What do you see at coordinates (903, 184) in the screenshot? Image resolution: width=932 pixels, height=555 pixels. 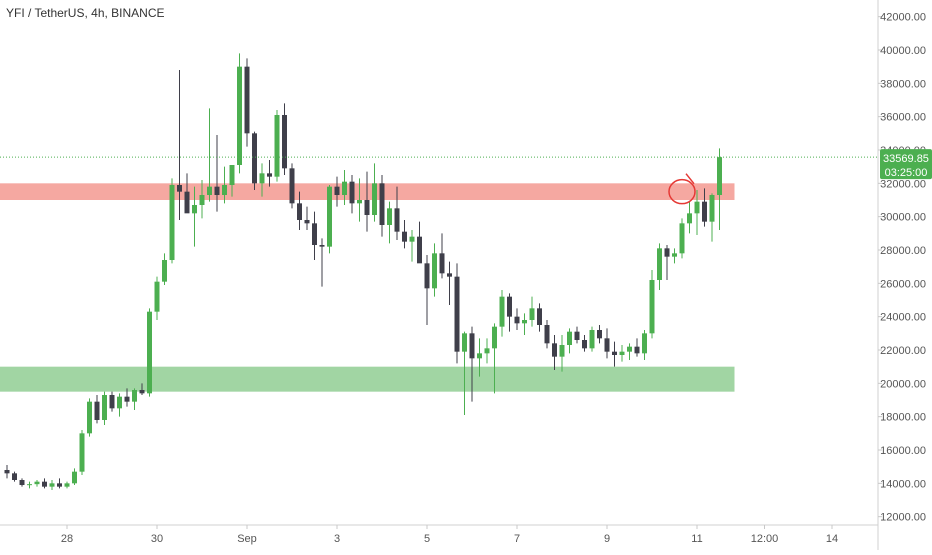 I see `price-tick-label: 32000.00` at bounding box center [903, 184].